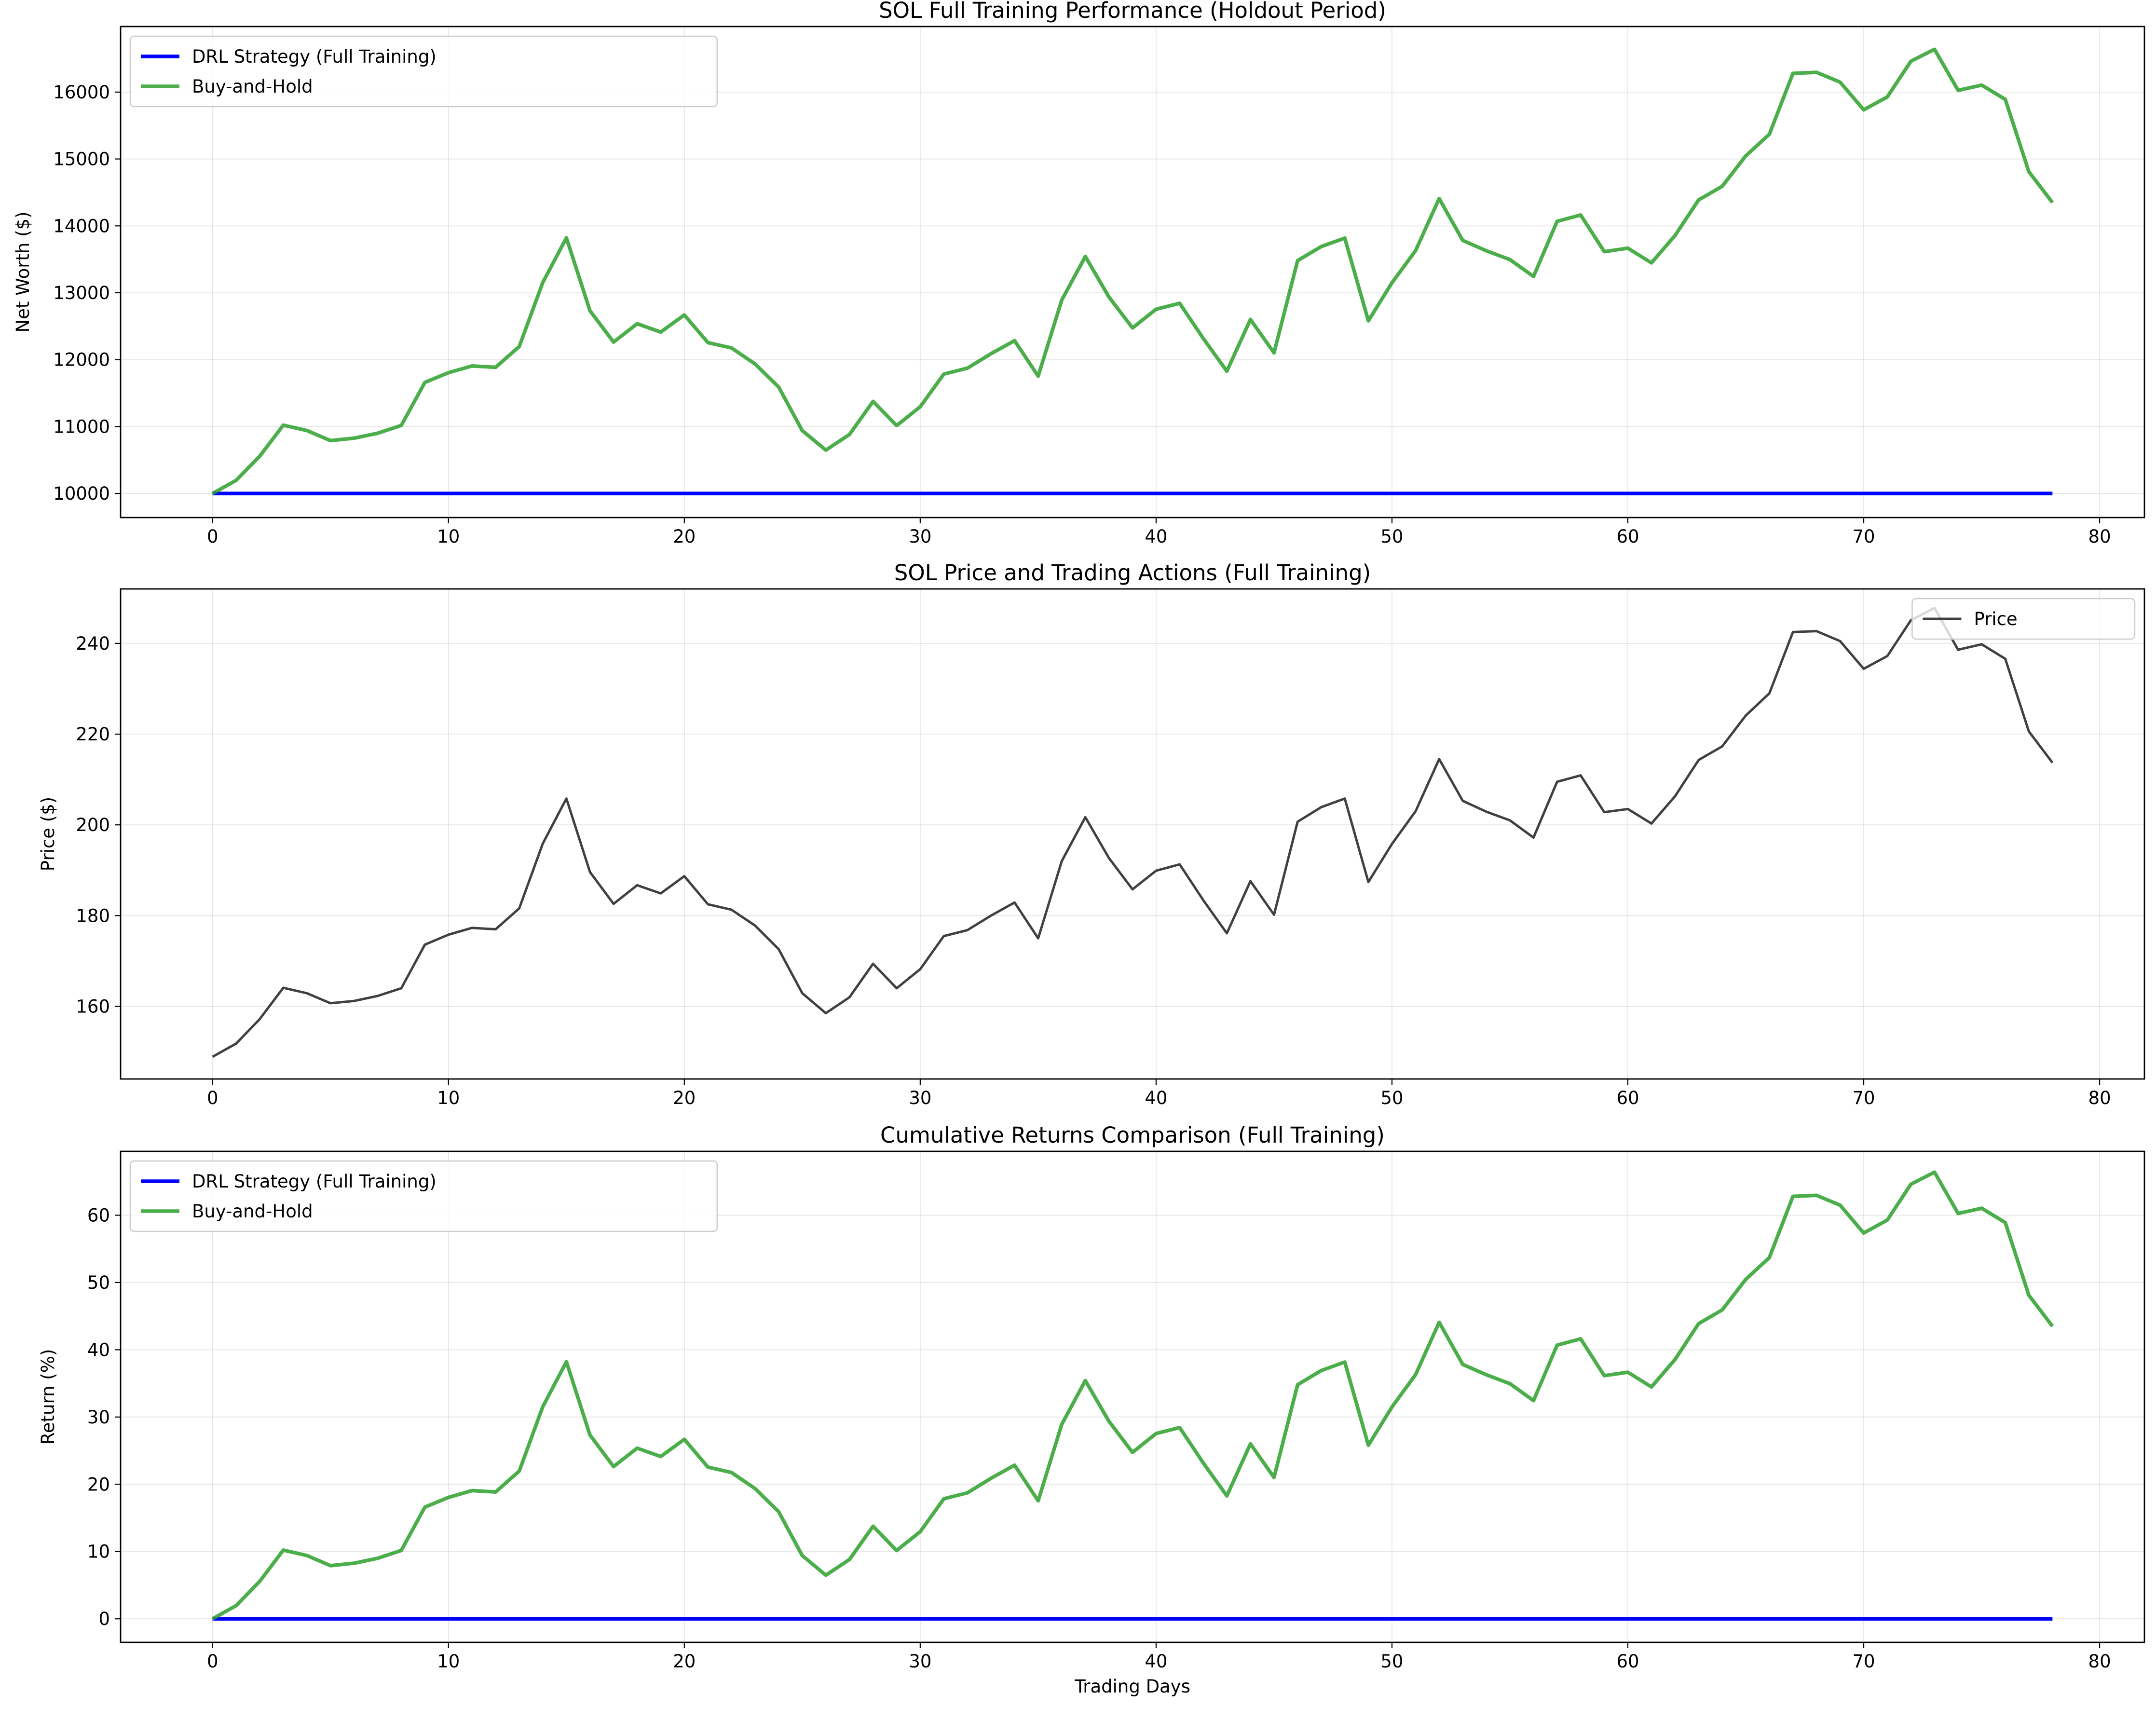 This screenshot has height=1720, width=2156. Describe the element at coordinates (81, 426) in the screenshot. I see `y-tick-label: 11000` at that location.